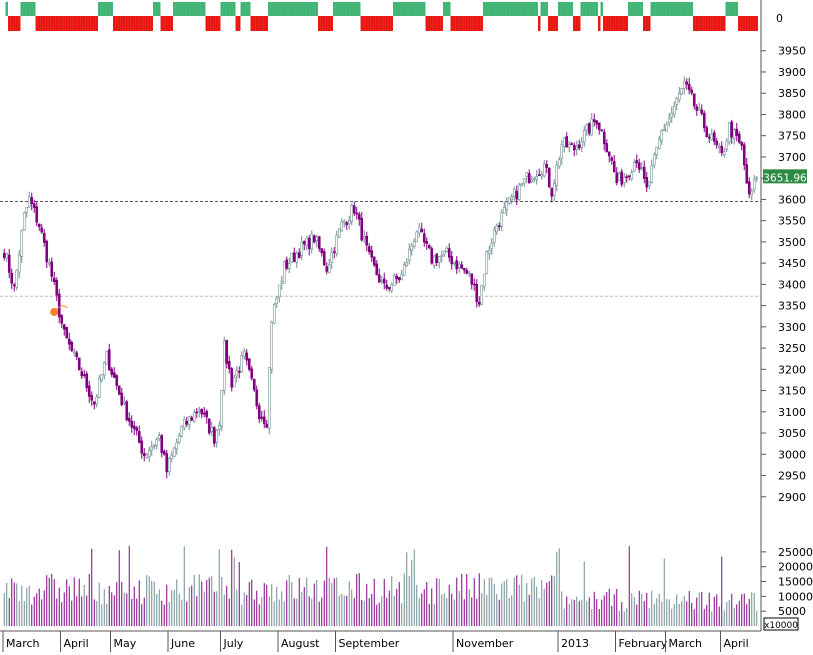  Describe the element at coordinates (300, 643) in the screenshot. I see `month-tick-label: August` at that location.